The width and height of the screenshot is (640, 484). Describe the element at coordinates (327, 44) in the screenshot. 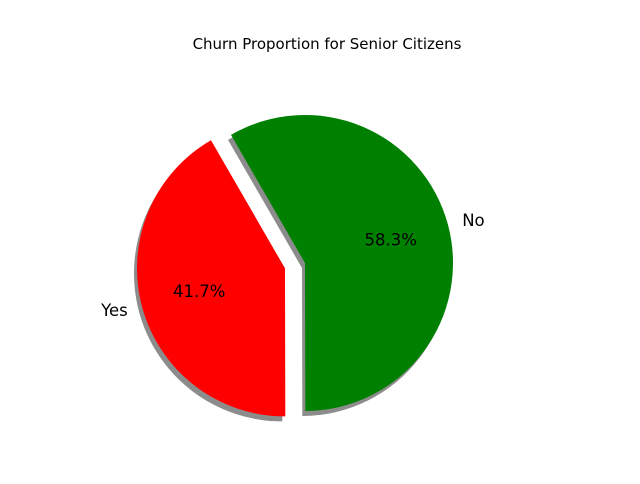

I see `chart-title: Churn Proportion for Senior Citizens` at that location.